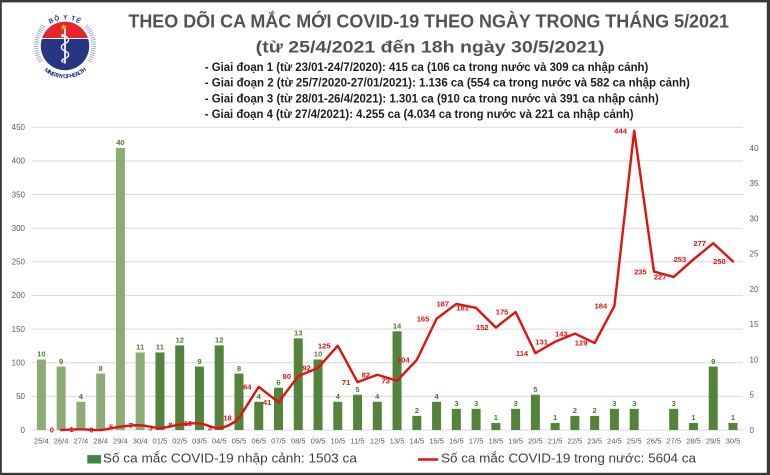 Image resolution: width=770 pixels, height=475 pixels. I want to click on svg-text: 129, so click(581, 343).